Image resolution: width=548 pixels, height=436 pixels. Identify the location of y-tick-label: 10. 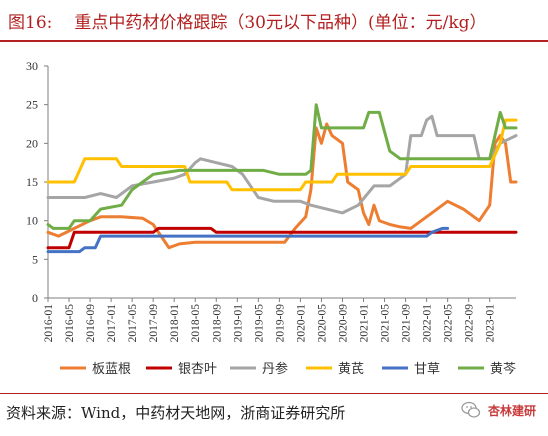
(32, 221).